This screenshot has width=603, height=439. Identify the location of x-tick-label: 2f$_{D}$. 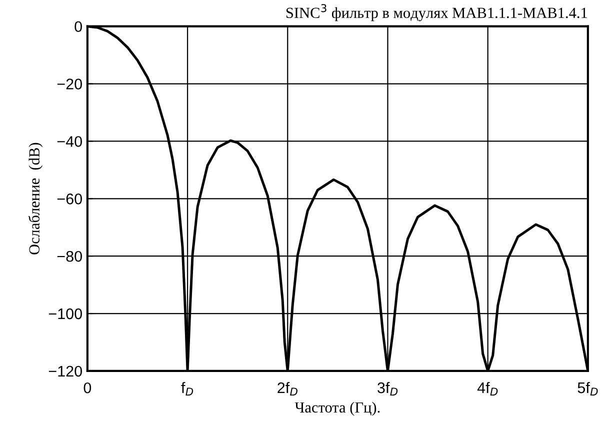
(288, 389).